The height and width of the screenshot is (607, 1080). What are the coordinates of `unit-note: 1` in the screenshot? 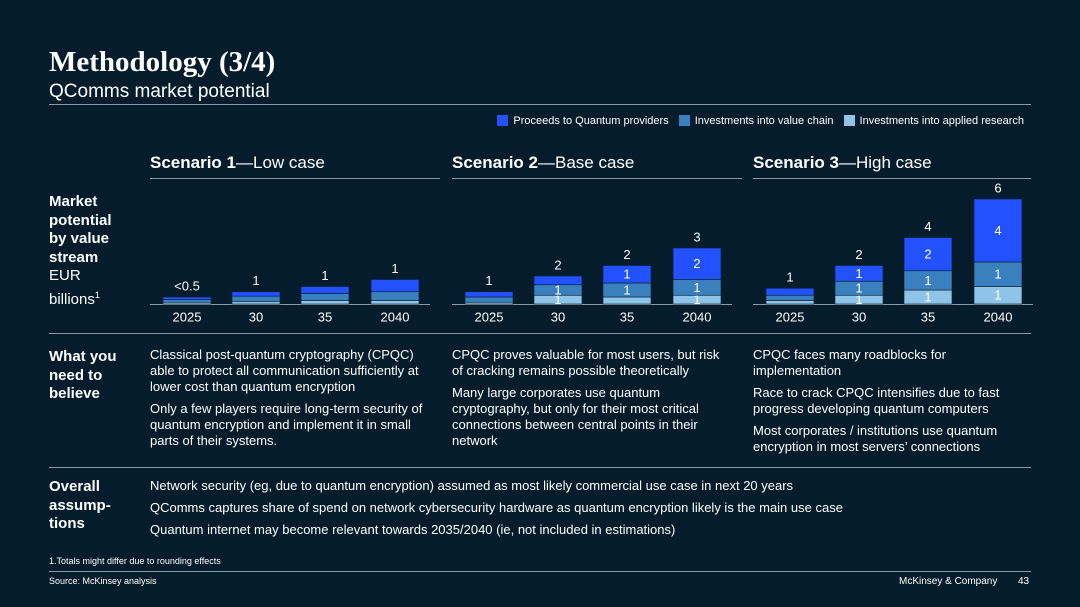 It's located at (97, 294).